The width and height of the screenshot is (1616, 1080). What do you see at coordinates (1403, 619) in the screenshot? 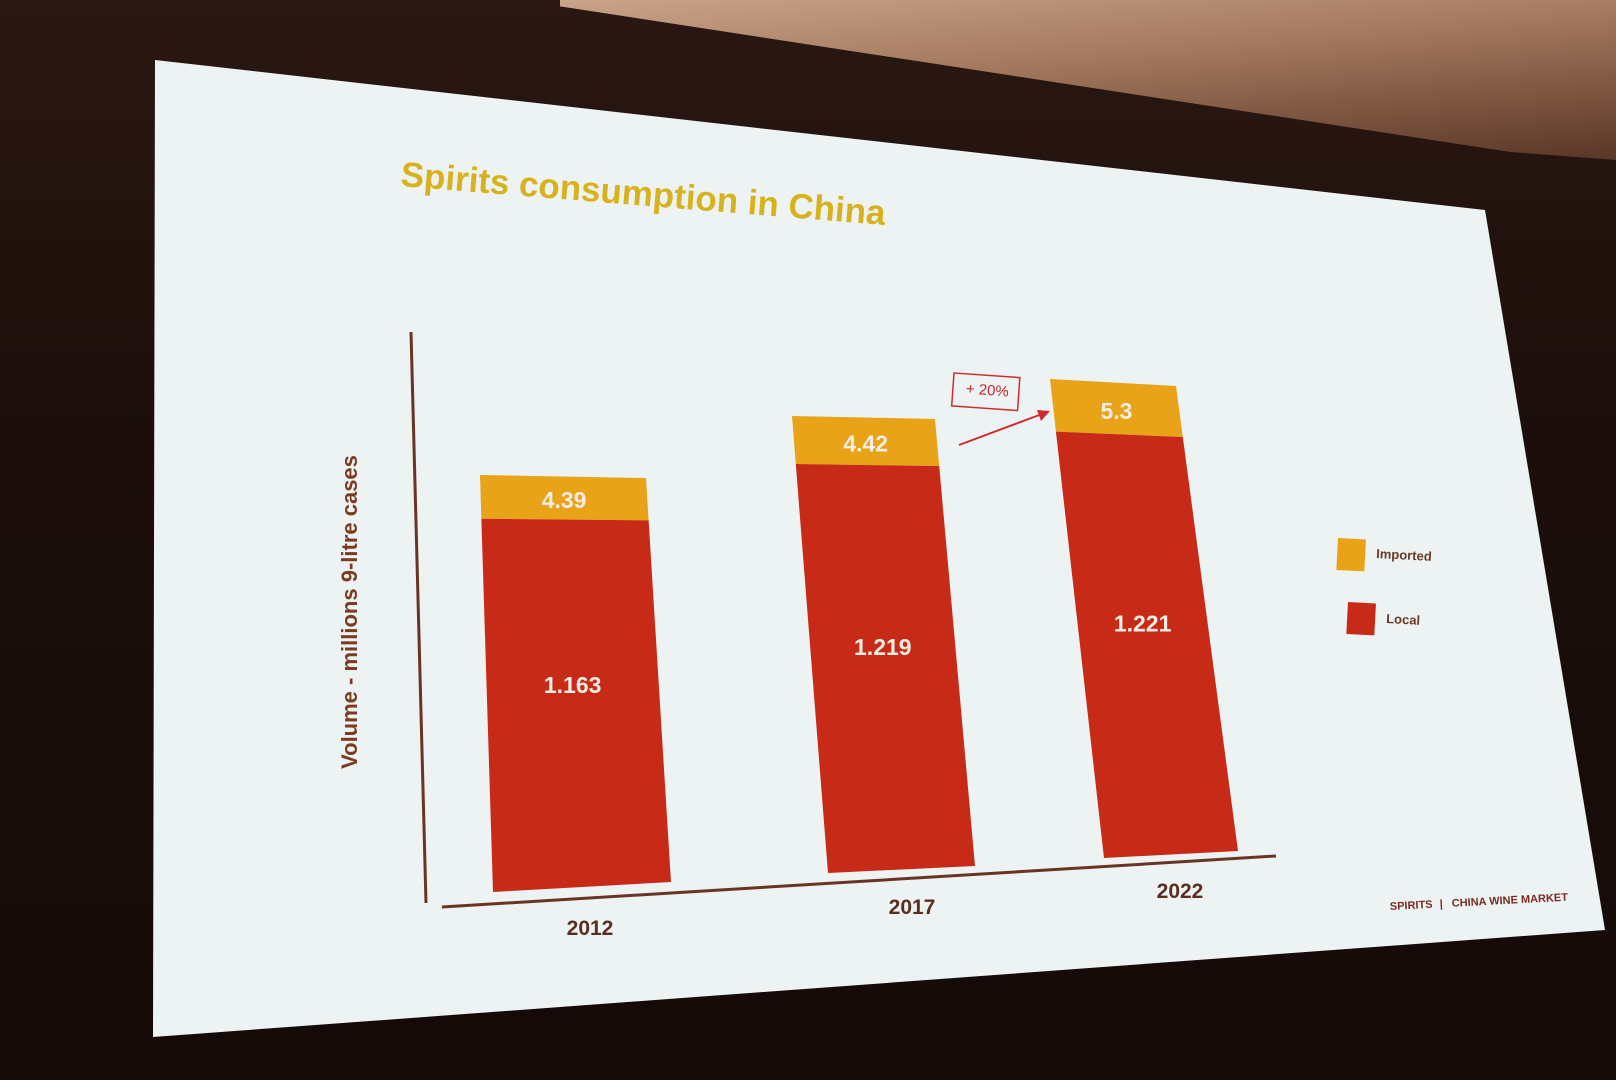
I see `legend-label-local: Local` at bounding box center [1403, 619].